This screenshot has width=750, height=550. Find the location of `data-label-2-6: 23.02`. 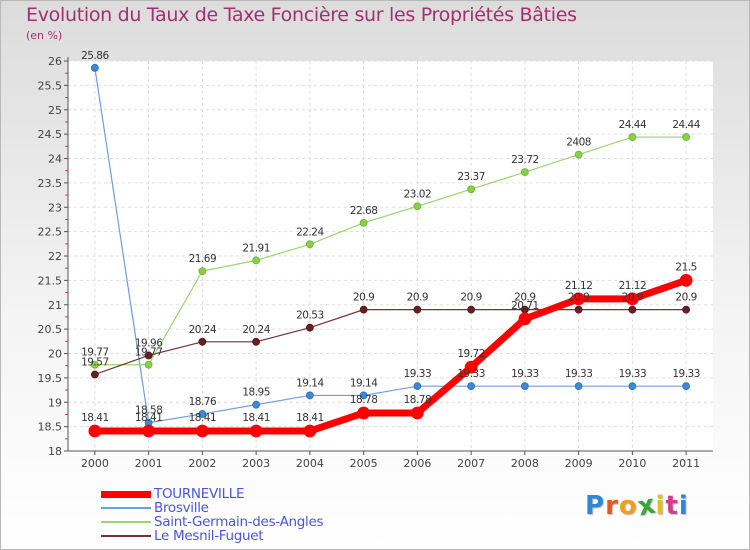

data-label-2-6: 23.02 is located at coordinates (418, 194).